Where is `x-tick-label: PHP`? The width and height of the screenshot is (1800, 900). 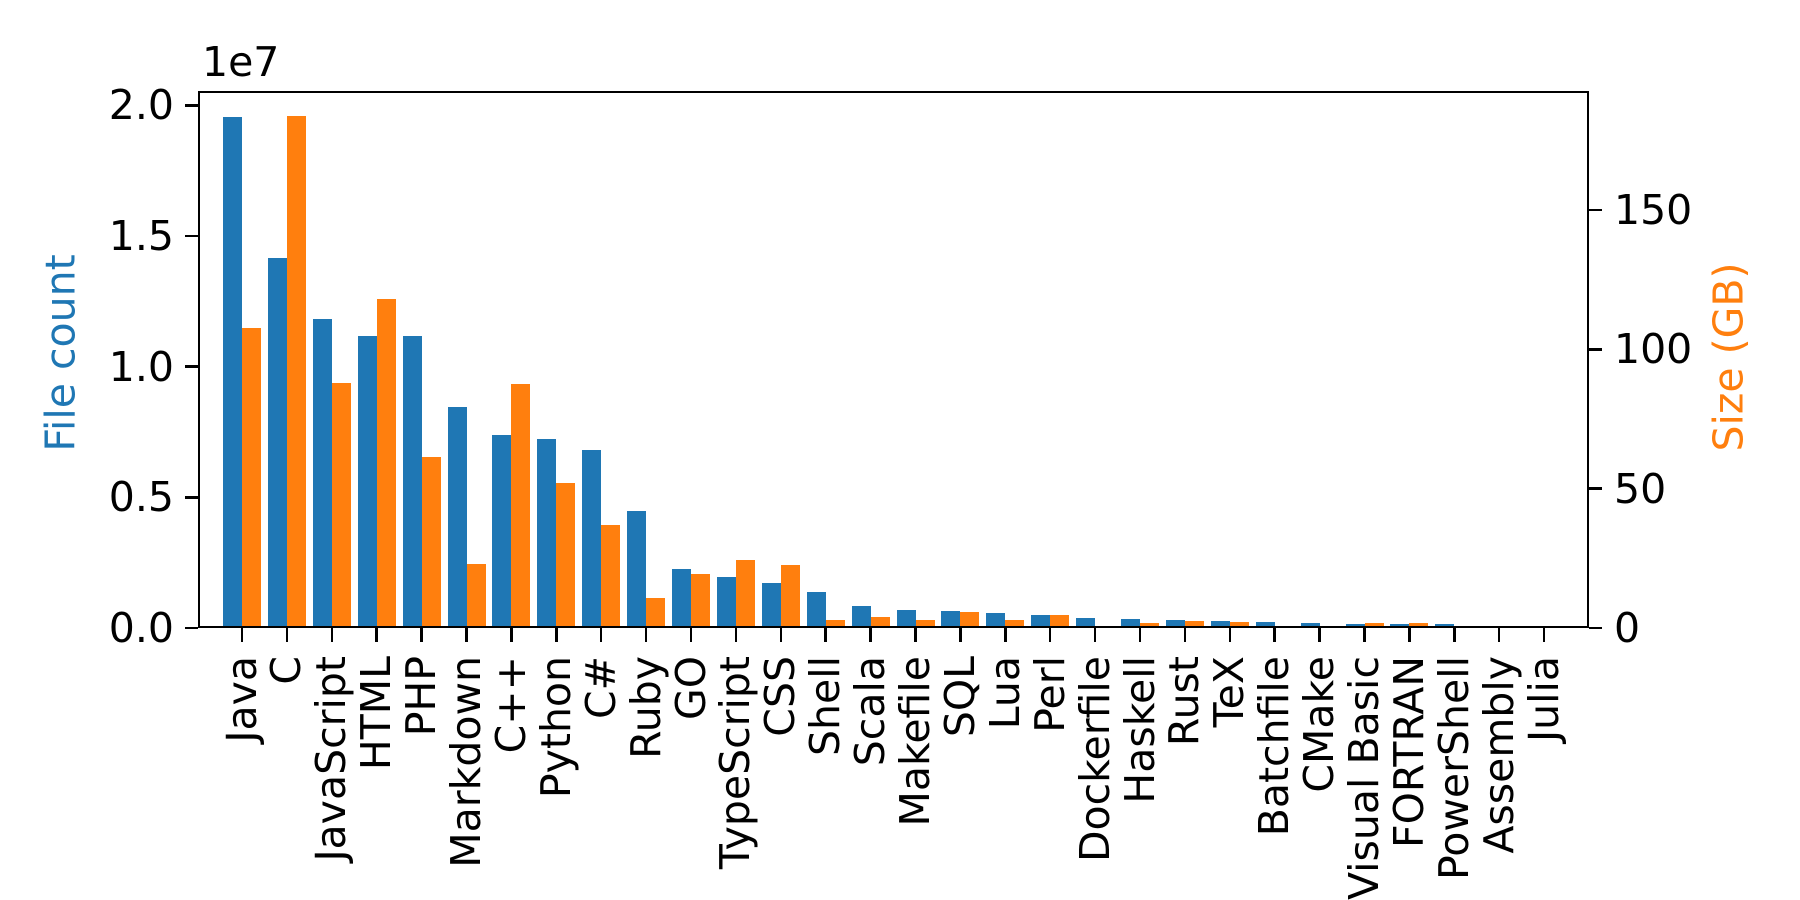 x-tick-label: PHP is located at coordinates (421, 696).